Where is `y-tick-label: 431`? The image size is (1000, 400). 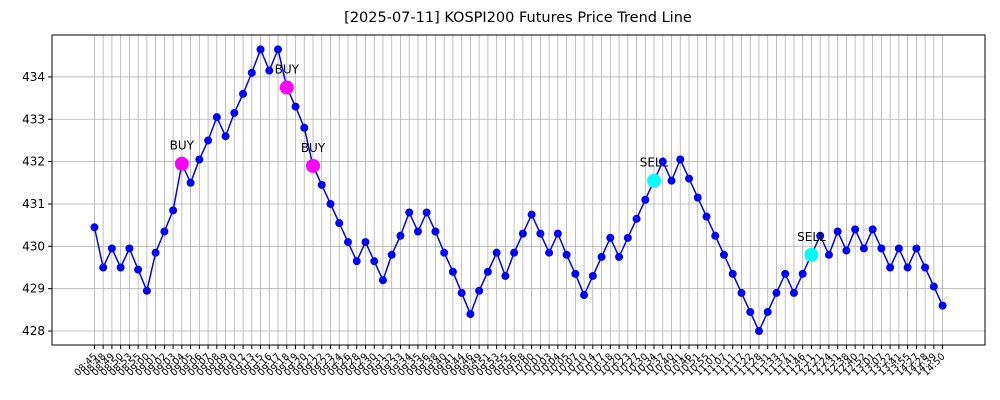
y-tick-label: 431 is located at coordinates (33, 204).